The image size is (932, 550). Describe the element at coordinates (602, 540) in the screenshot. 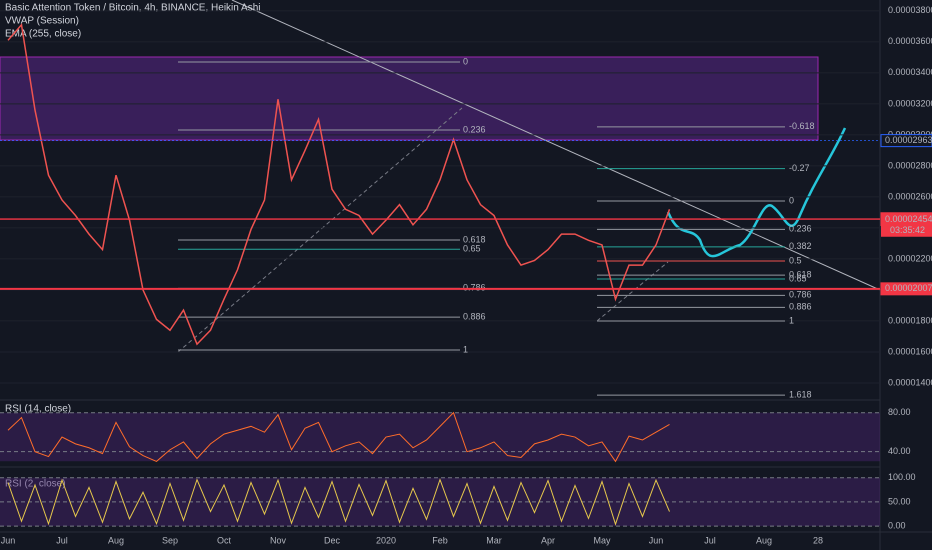

I see `x-tick-label: May` at that location.